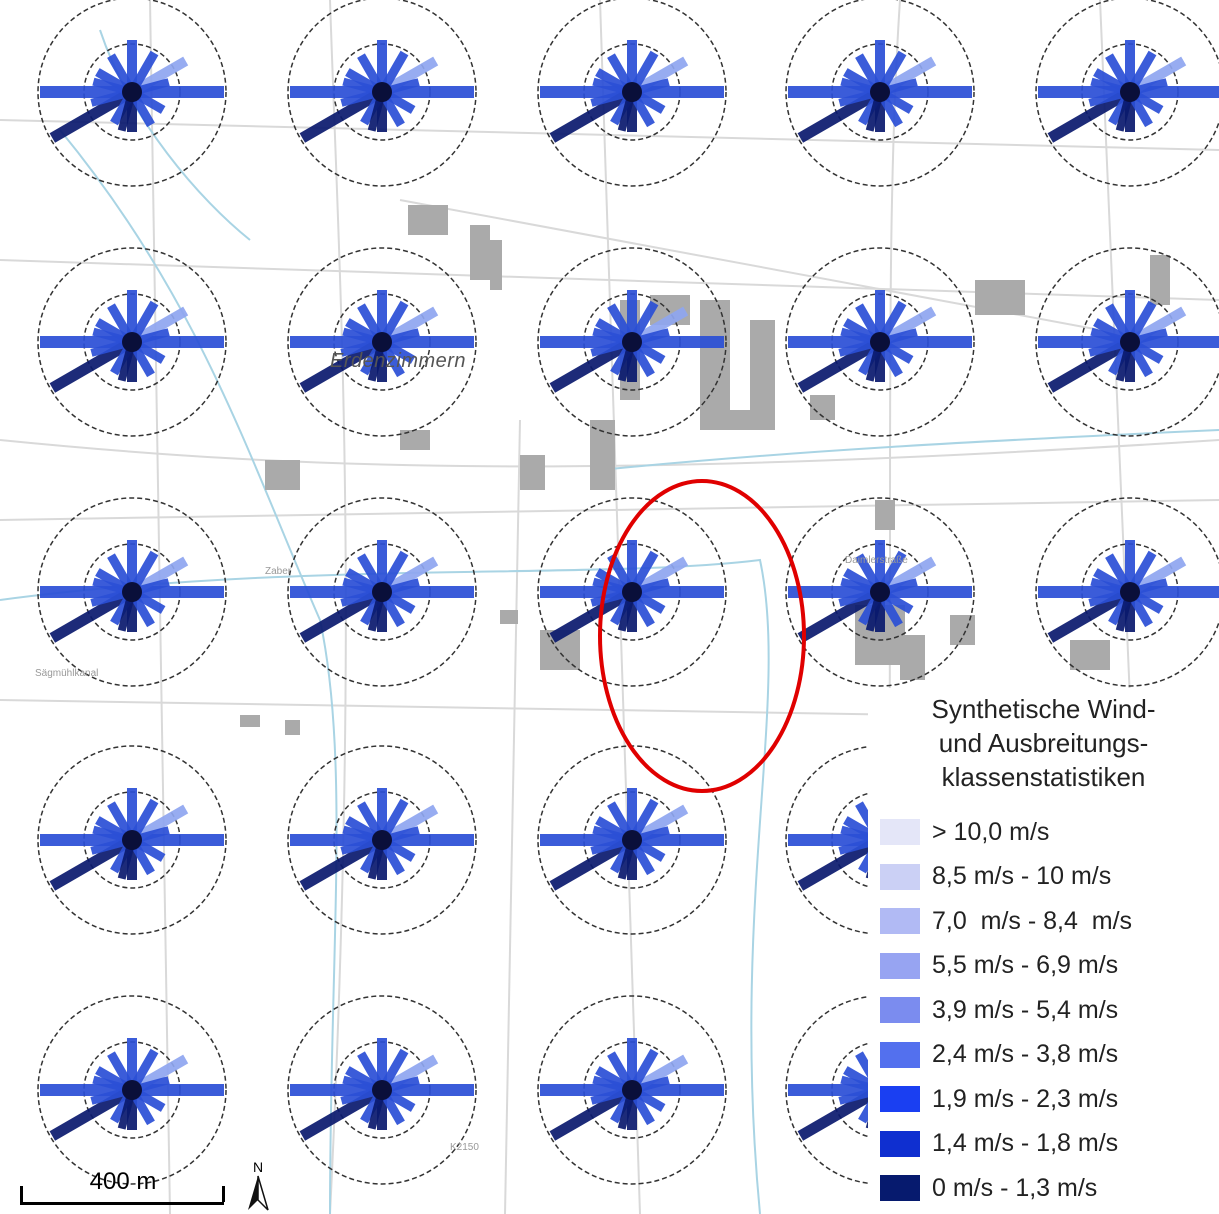  I want to click on scale-label: 400 m, so click(123, 1181).